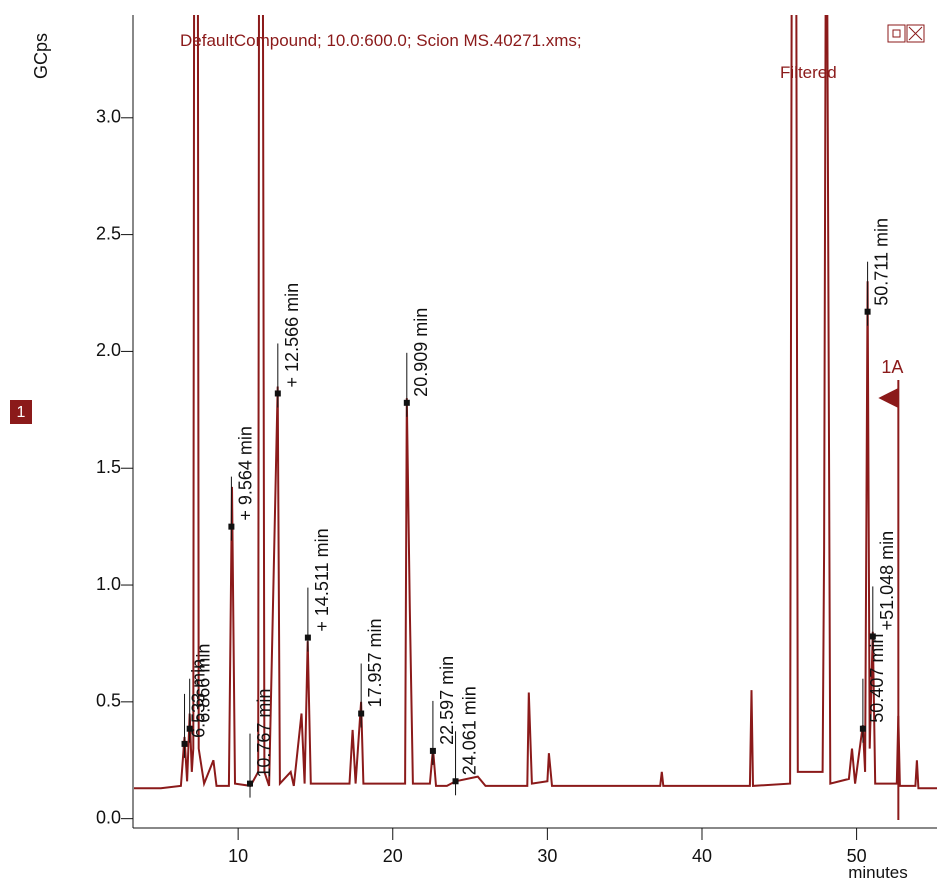 Image resolution: width=937 pixels, height=890 pixels. Describe the element at coordinates (108, 233) in the screenshot. I see `y-tick-label: 2.5` at that location.